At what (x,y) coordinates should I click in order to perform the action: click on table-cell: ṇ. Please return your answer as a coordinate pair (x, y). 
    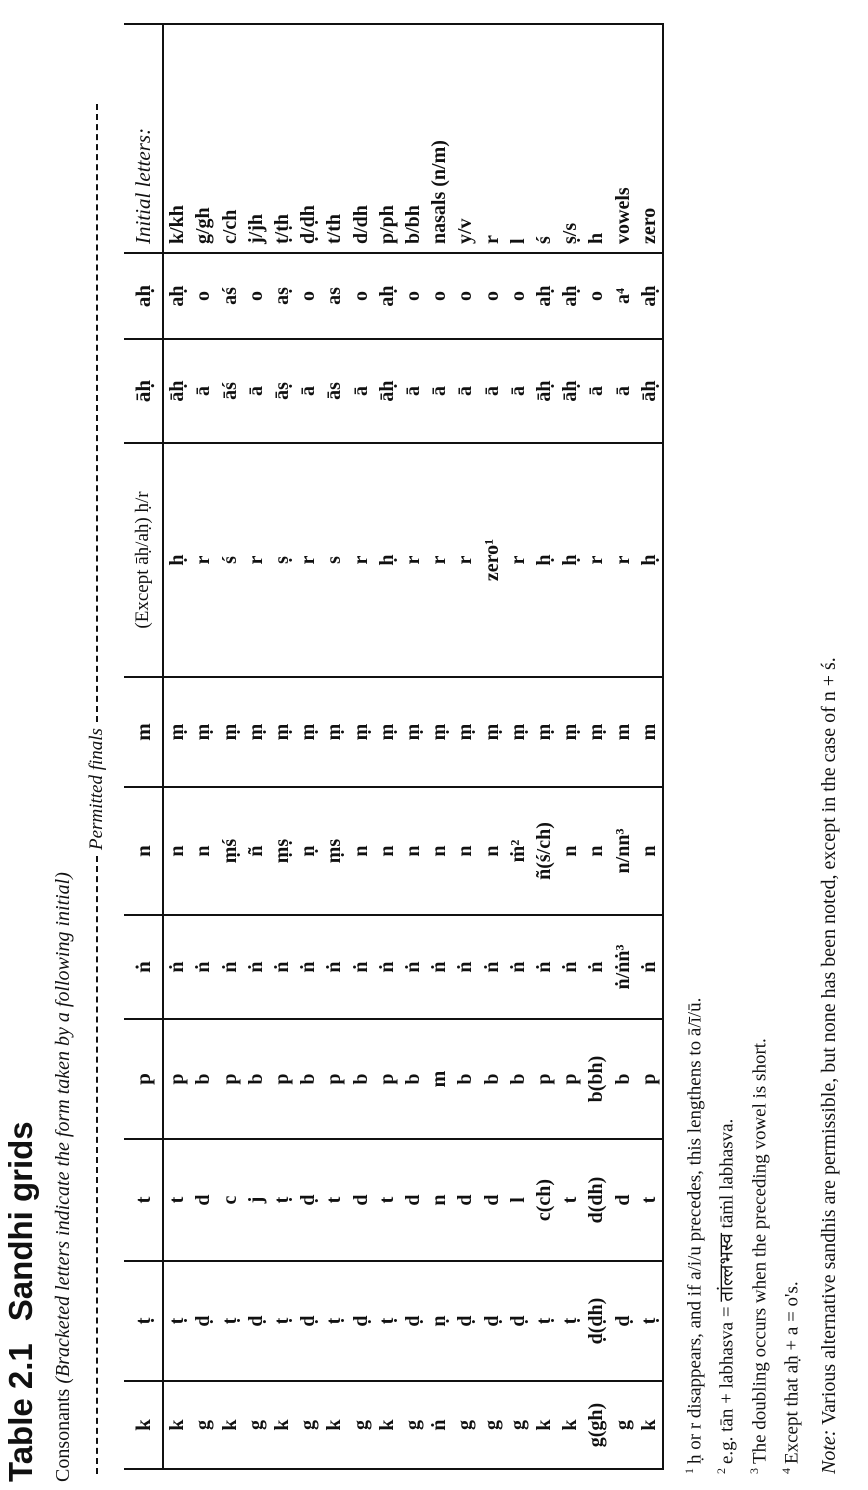
    Looking at the image, I should click on (439, 1321).